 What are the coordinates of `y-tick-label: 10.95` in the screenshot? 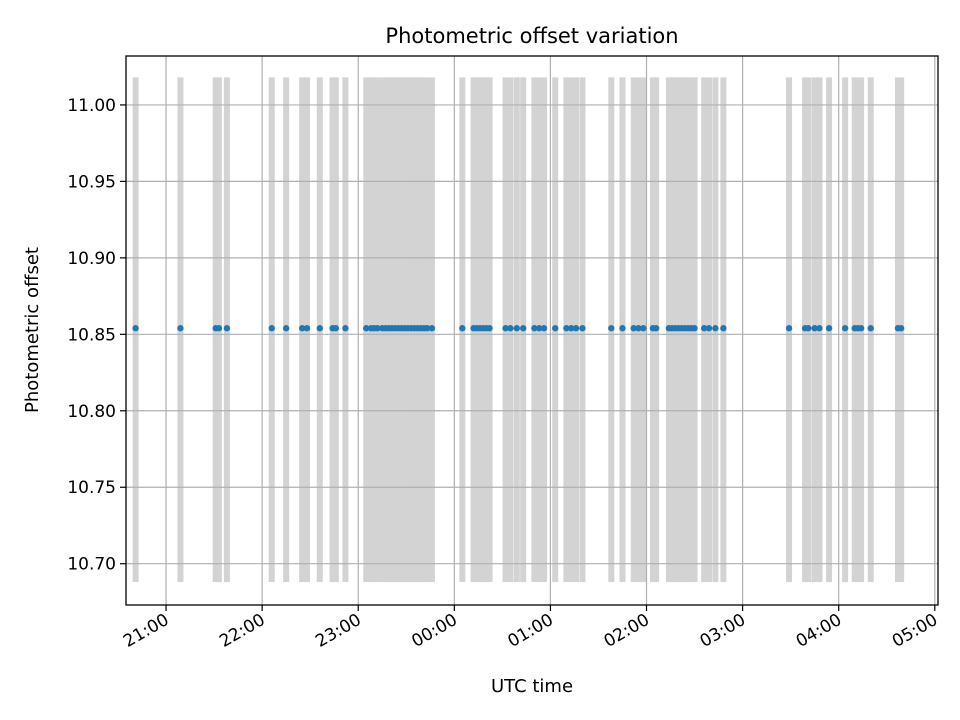 It's located at (91, 182).